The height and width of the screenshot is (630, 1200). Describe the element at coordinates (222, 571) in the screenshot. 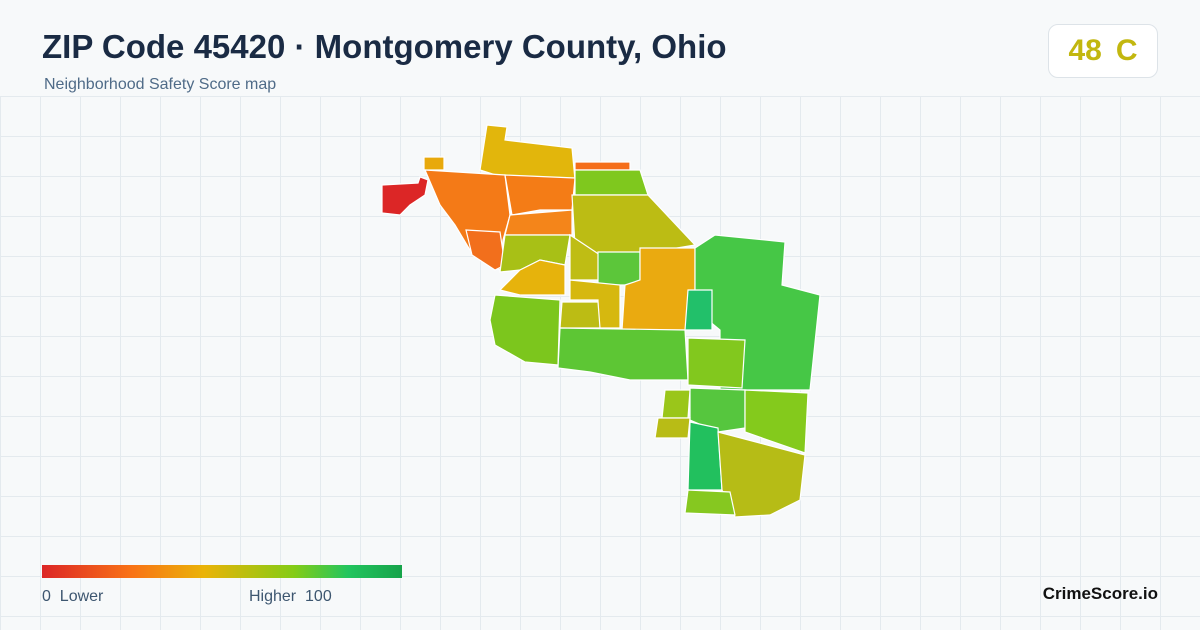

I see `legend-gradient` at that location.